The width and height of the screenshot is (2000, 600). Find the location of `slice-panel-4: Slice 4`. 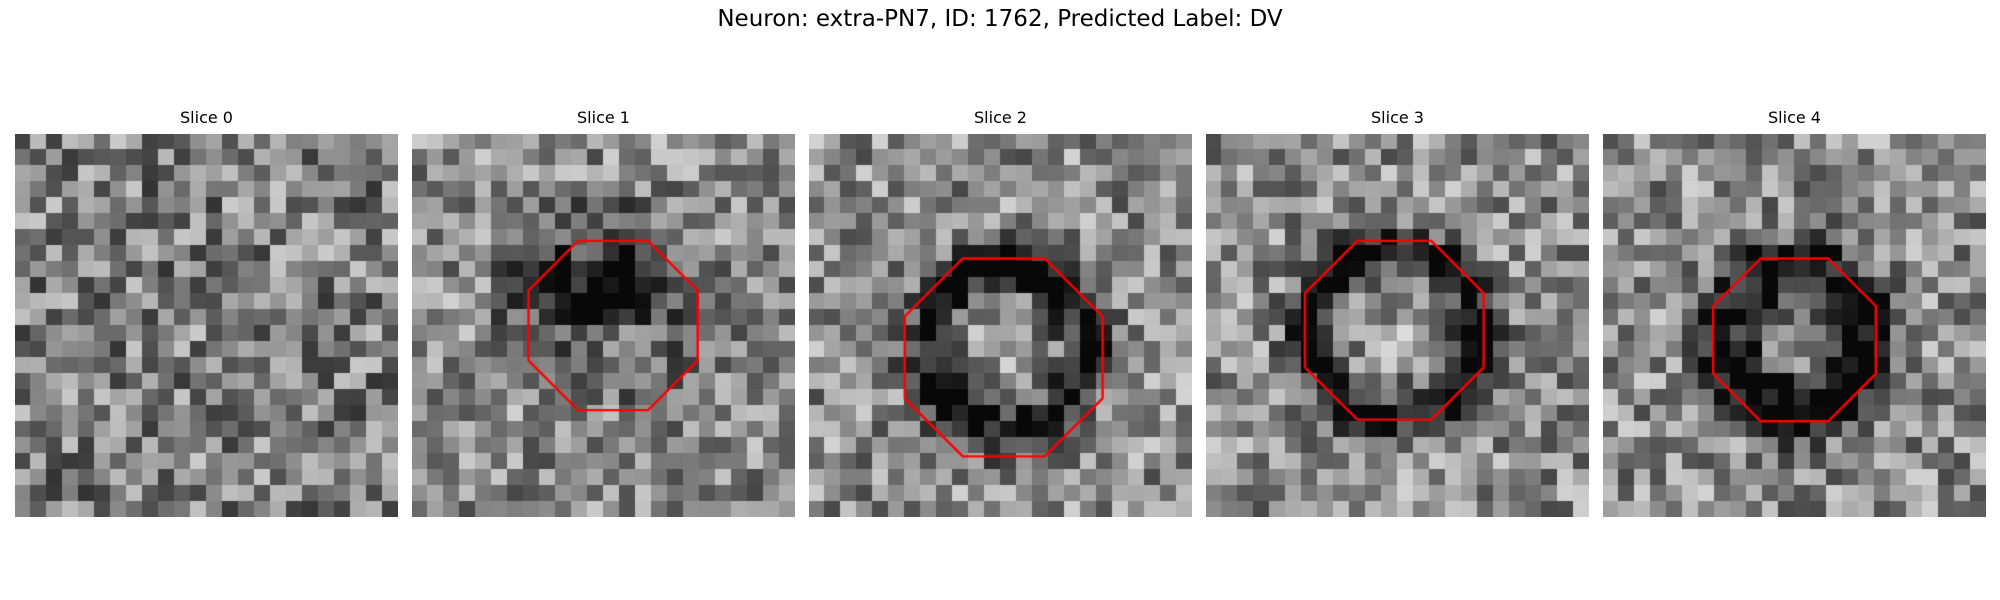

slice-panel-4: Slice 4 is located at coordinates (1794, 312).